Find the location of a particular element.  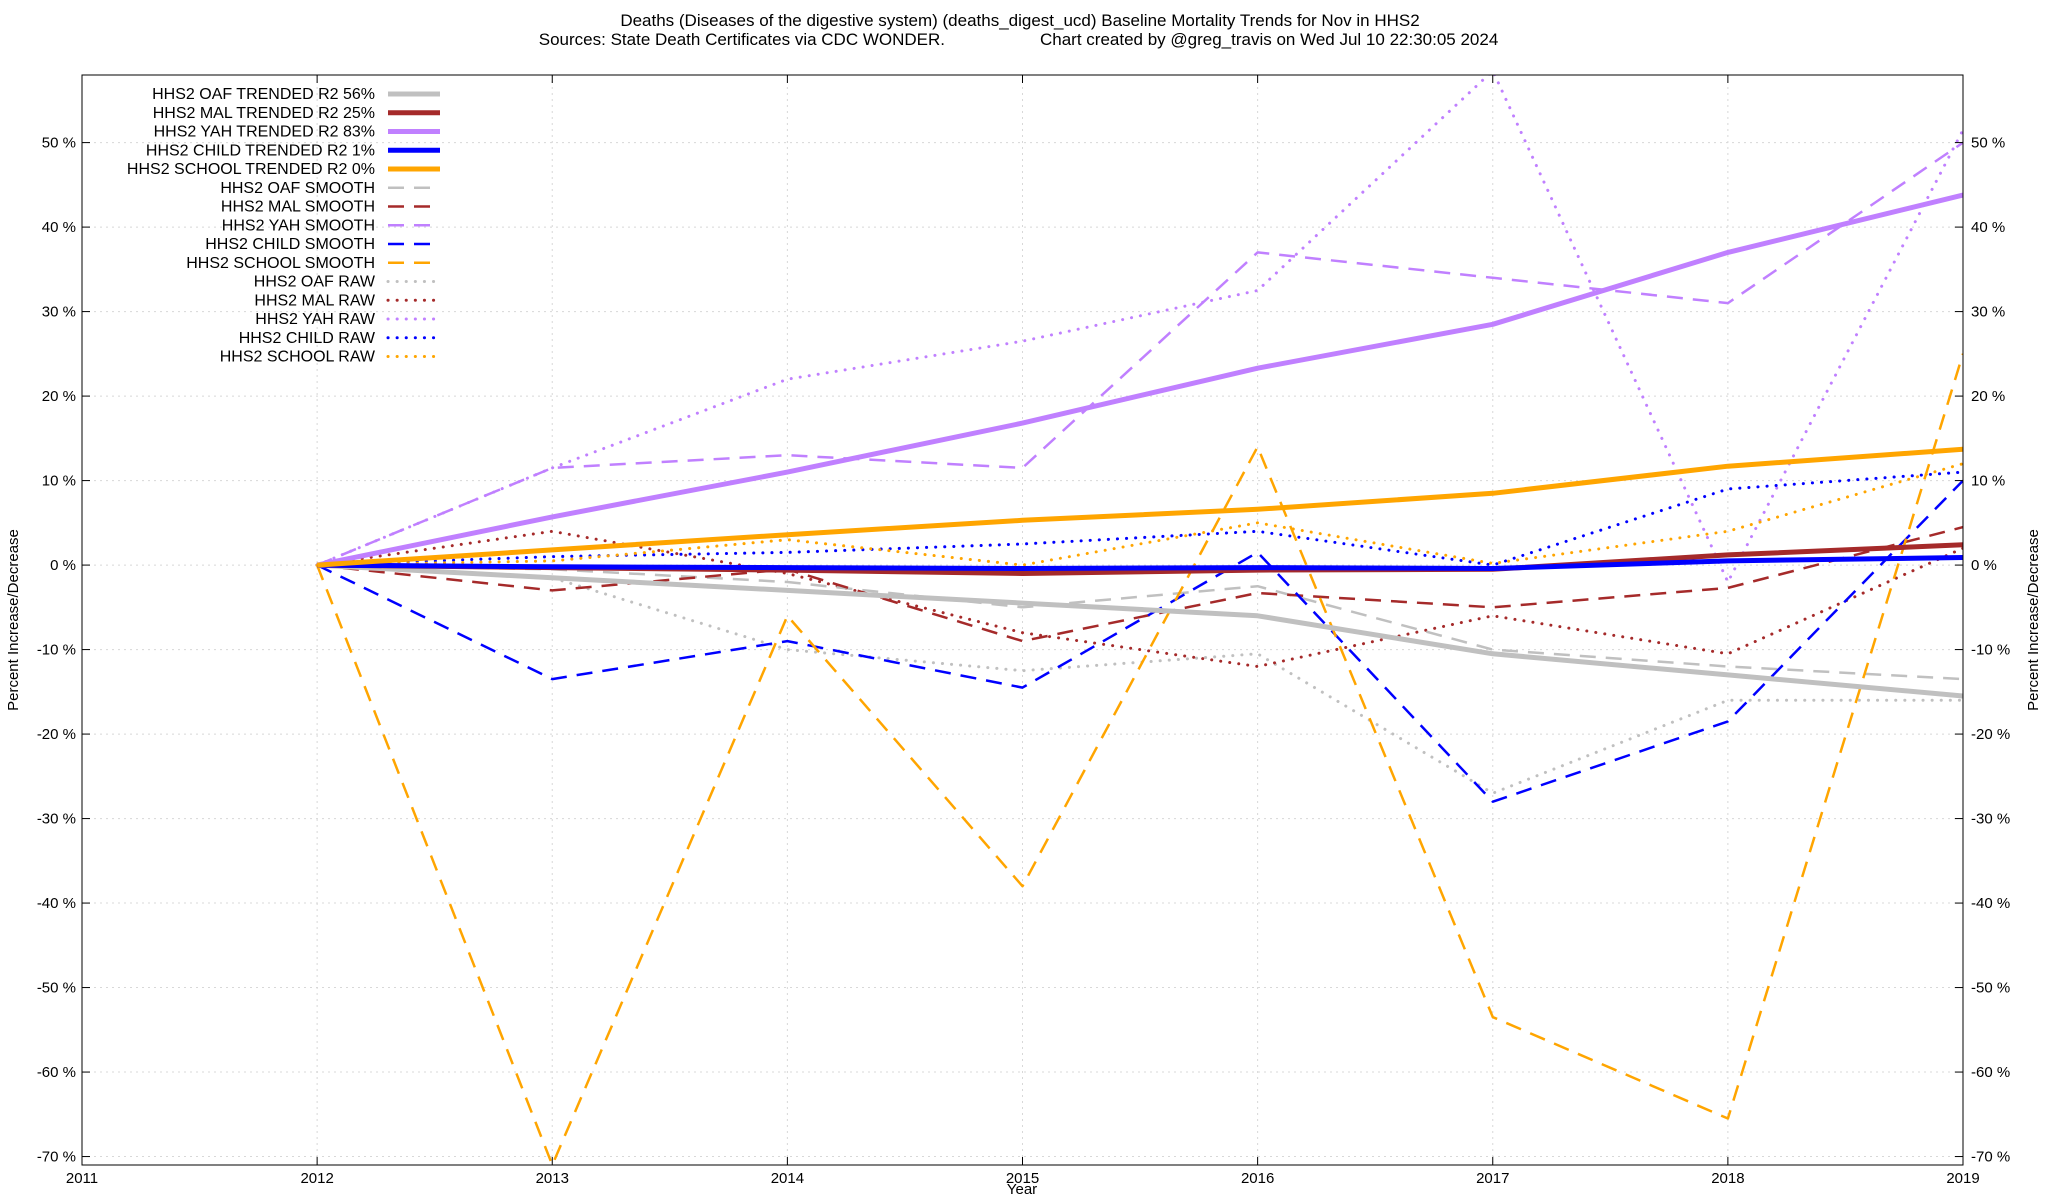

y-tick-label: -70 % is located at coordinates (56, 1157).